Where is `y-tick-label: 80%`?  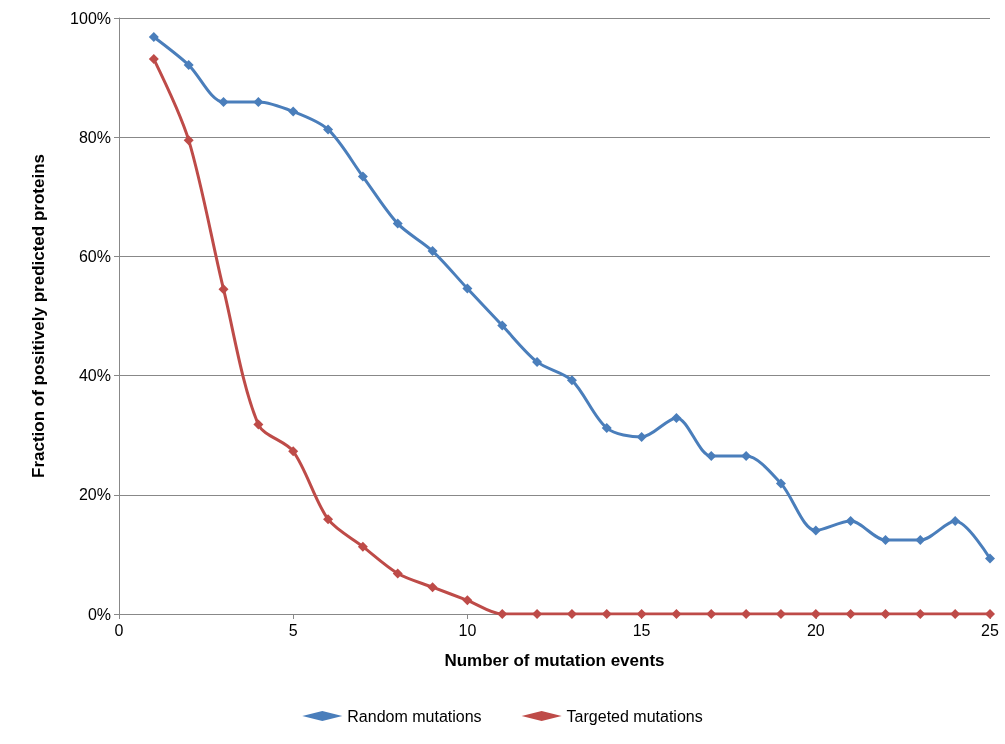 y-tick-label: 80% is located at coordinates (94, 137).